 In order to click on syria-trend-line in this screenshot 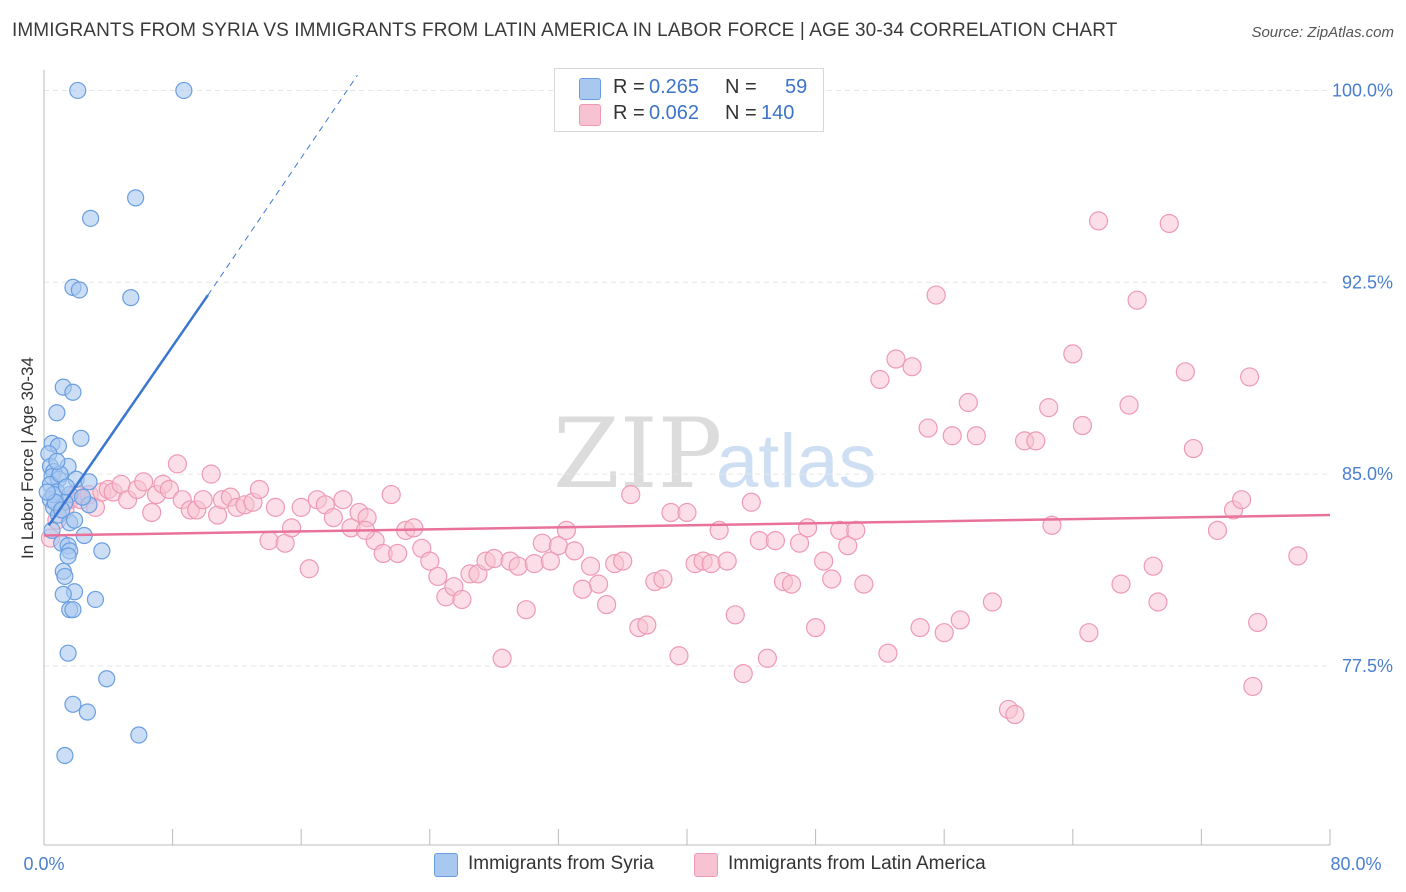, I will do `click(128, 410)`.